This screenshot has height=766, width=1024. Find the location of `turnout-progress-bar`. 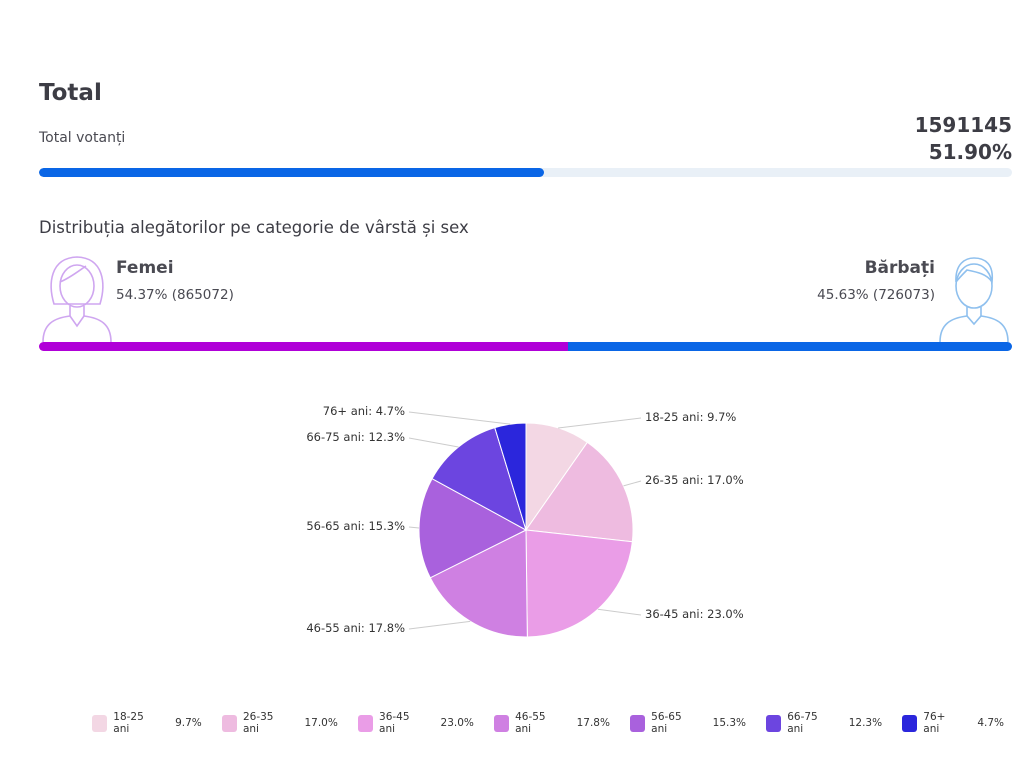

turnout-progress-bar is located at coordinates (525, 172).